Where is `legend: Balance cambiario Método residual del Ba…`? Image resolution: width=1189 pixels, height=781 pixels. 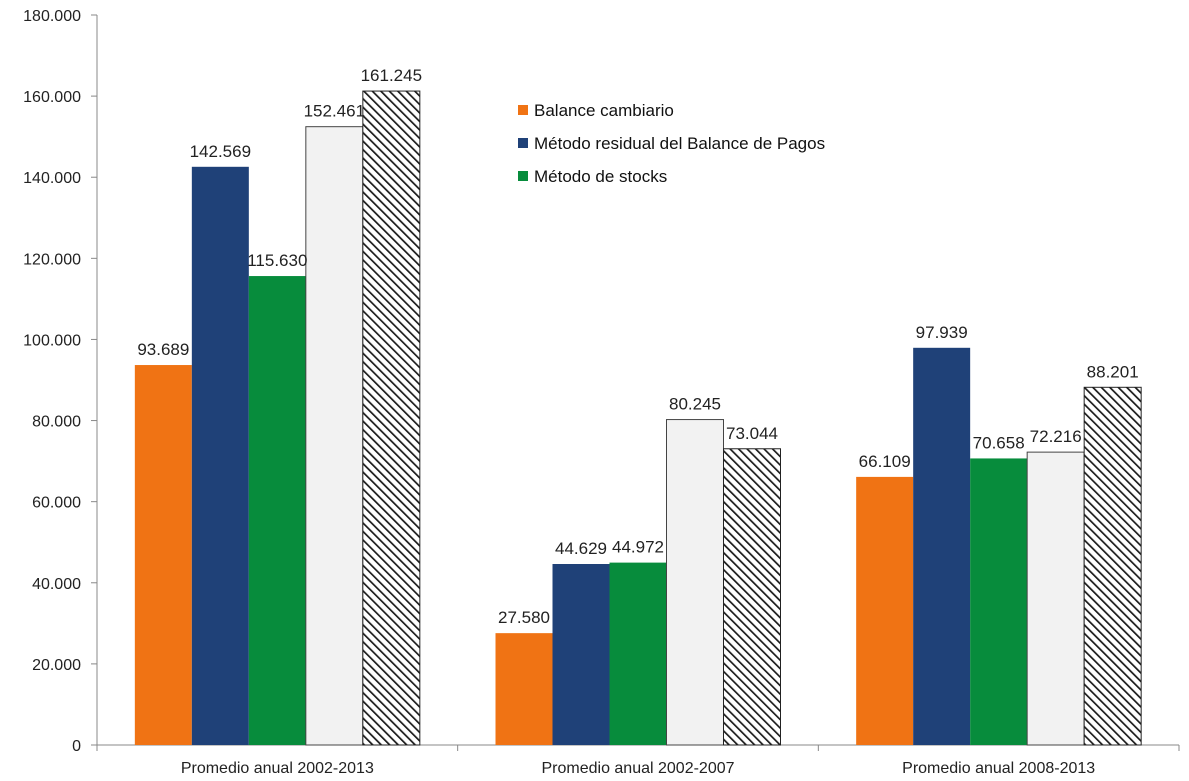 legend: Balance cambiario Método residual del Ba… is located at coordinates (681, 149).